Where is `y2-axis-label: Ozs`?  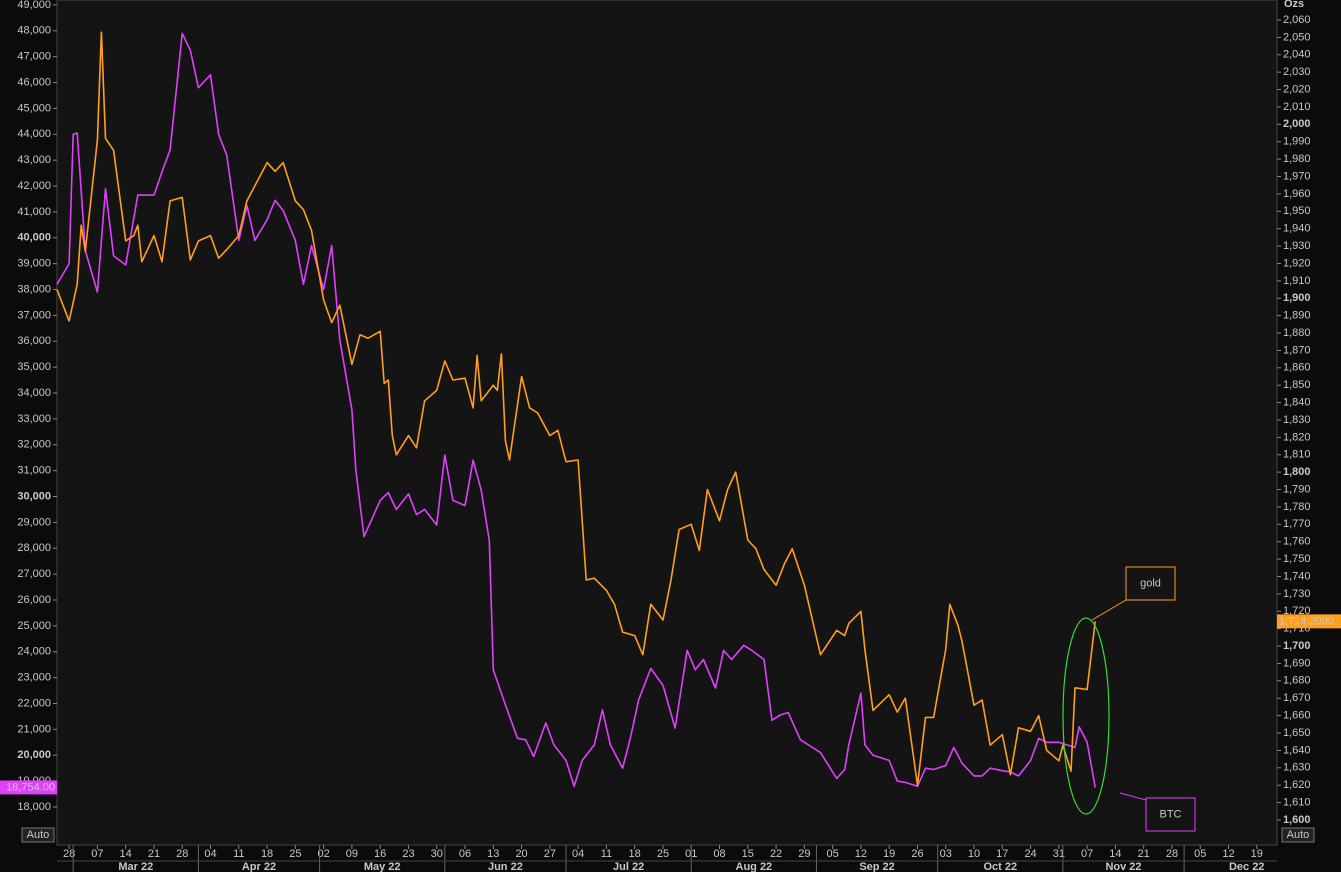 y2-axis-label: Ozs is located at coordinates (1294, 5).